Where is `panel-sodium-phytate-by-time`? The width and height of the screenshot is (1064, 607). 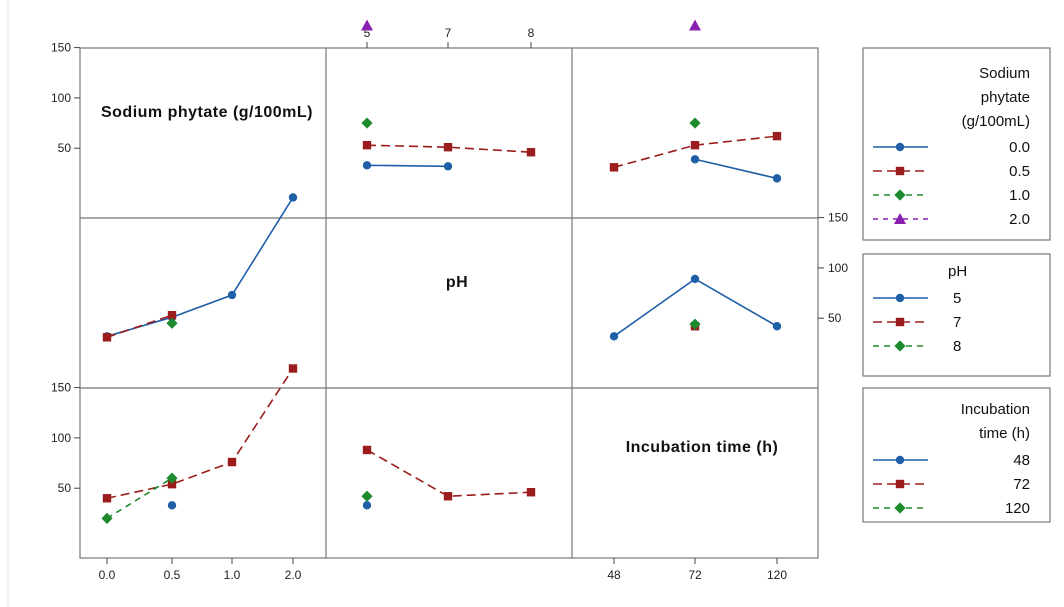
panel-sodium-phytate-by-time is located at coordinates (199, 444).